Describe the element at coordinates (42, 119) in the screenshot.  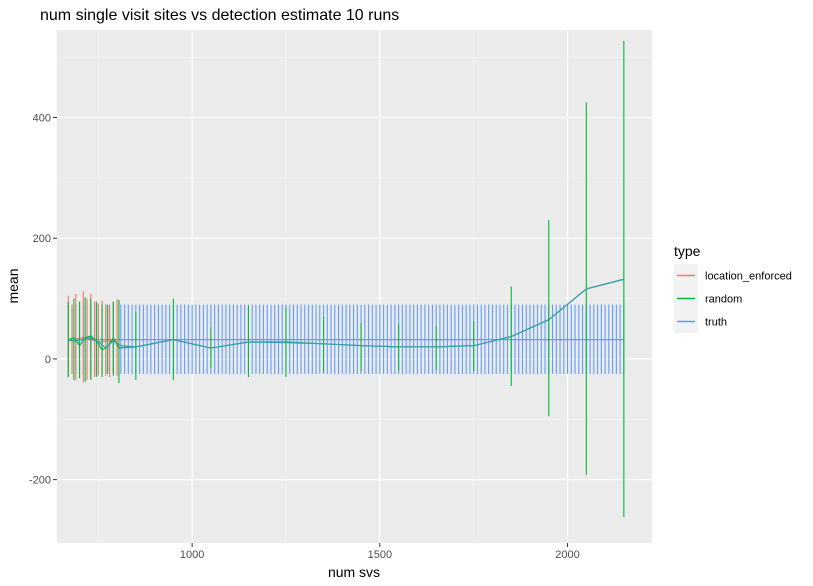
I see `y-tick-label: 400` at that location.